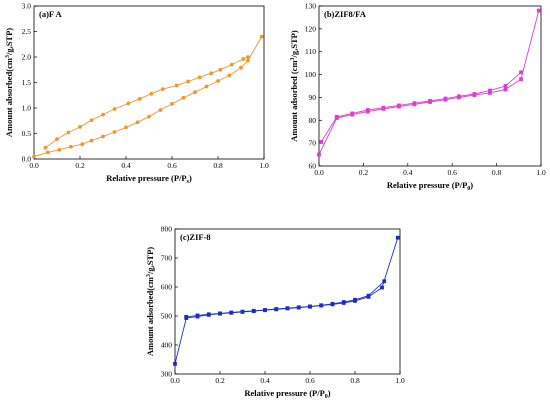  I want to click on y-tick-label: 80, so click(313, 120).